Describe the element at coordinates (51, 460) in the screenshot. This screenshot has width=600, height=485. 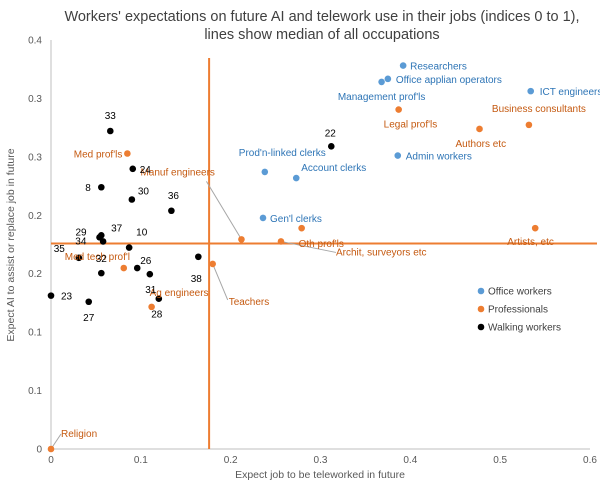
I see `x-tick-label: 0` at that location.